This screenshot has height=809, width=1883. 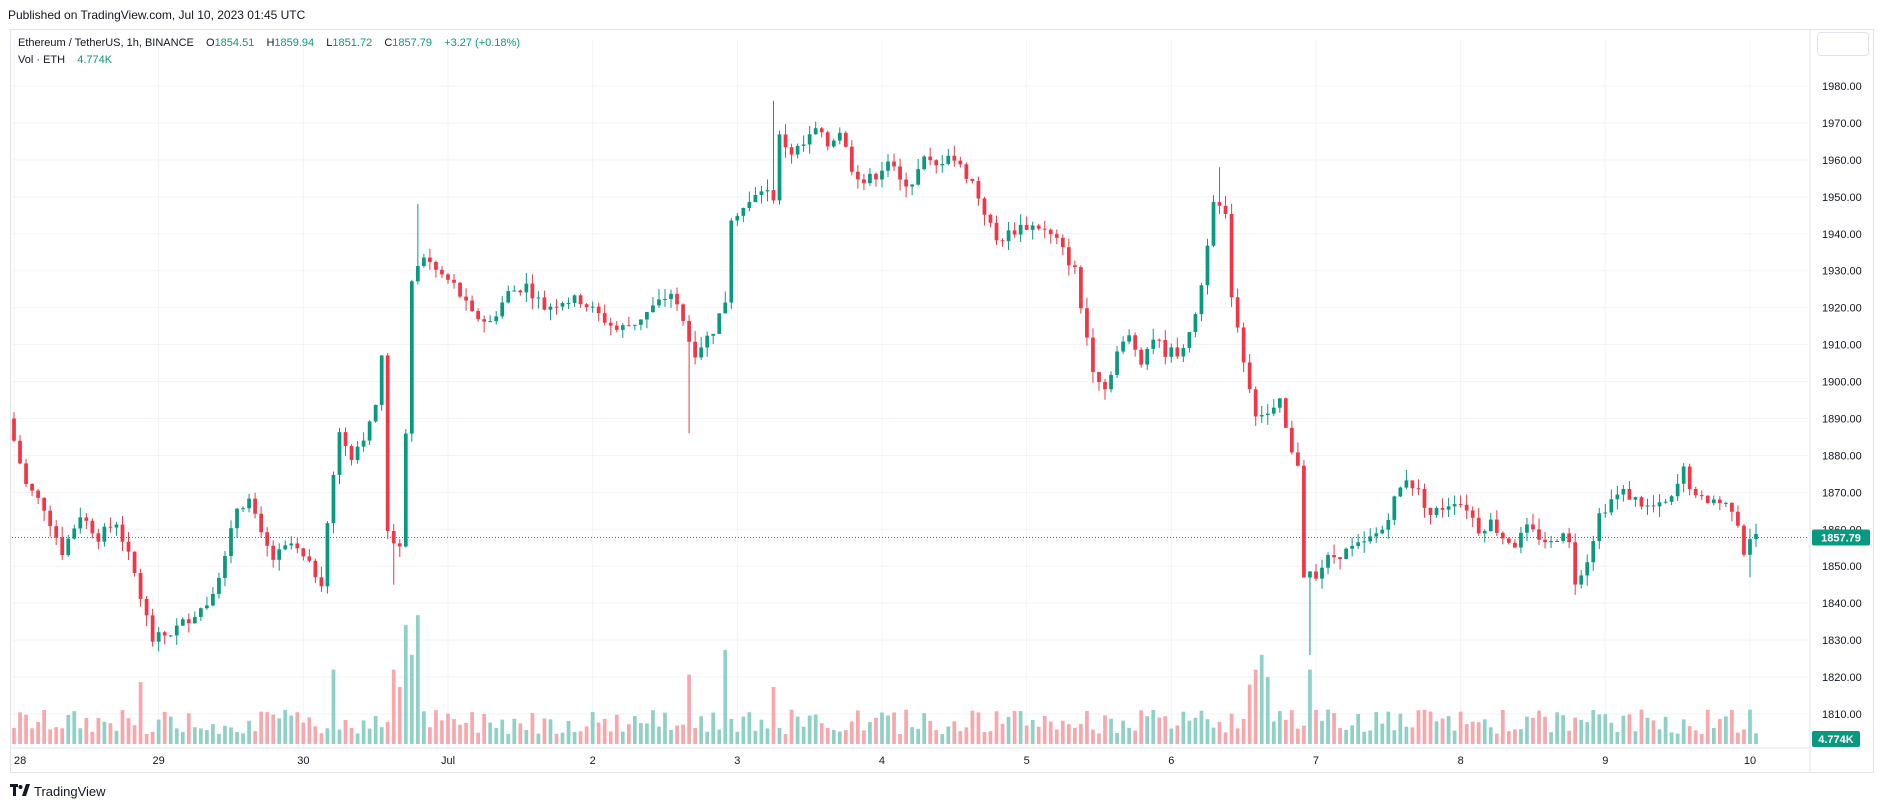 I want to click on x-tick-label: 7, so click(x=1316, y=761).